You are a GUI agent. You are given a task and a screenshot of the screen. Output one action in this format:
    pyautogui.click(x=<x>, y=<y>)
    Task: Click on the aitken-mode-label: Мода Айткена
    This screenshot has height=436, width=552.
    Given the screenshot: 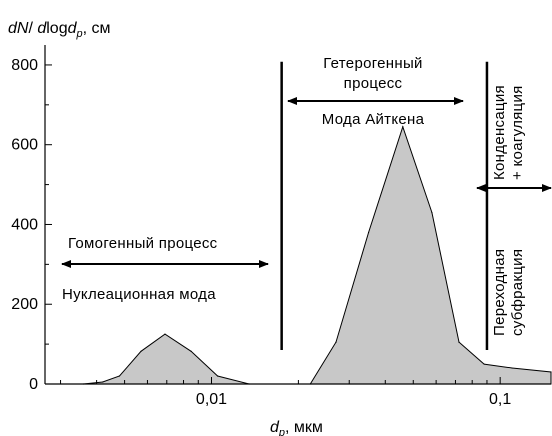 What is the action you would take?
    pyautogui.click(x=373, y=119)
    